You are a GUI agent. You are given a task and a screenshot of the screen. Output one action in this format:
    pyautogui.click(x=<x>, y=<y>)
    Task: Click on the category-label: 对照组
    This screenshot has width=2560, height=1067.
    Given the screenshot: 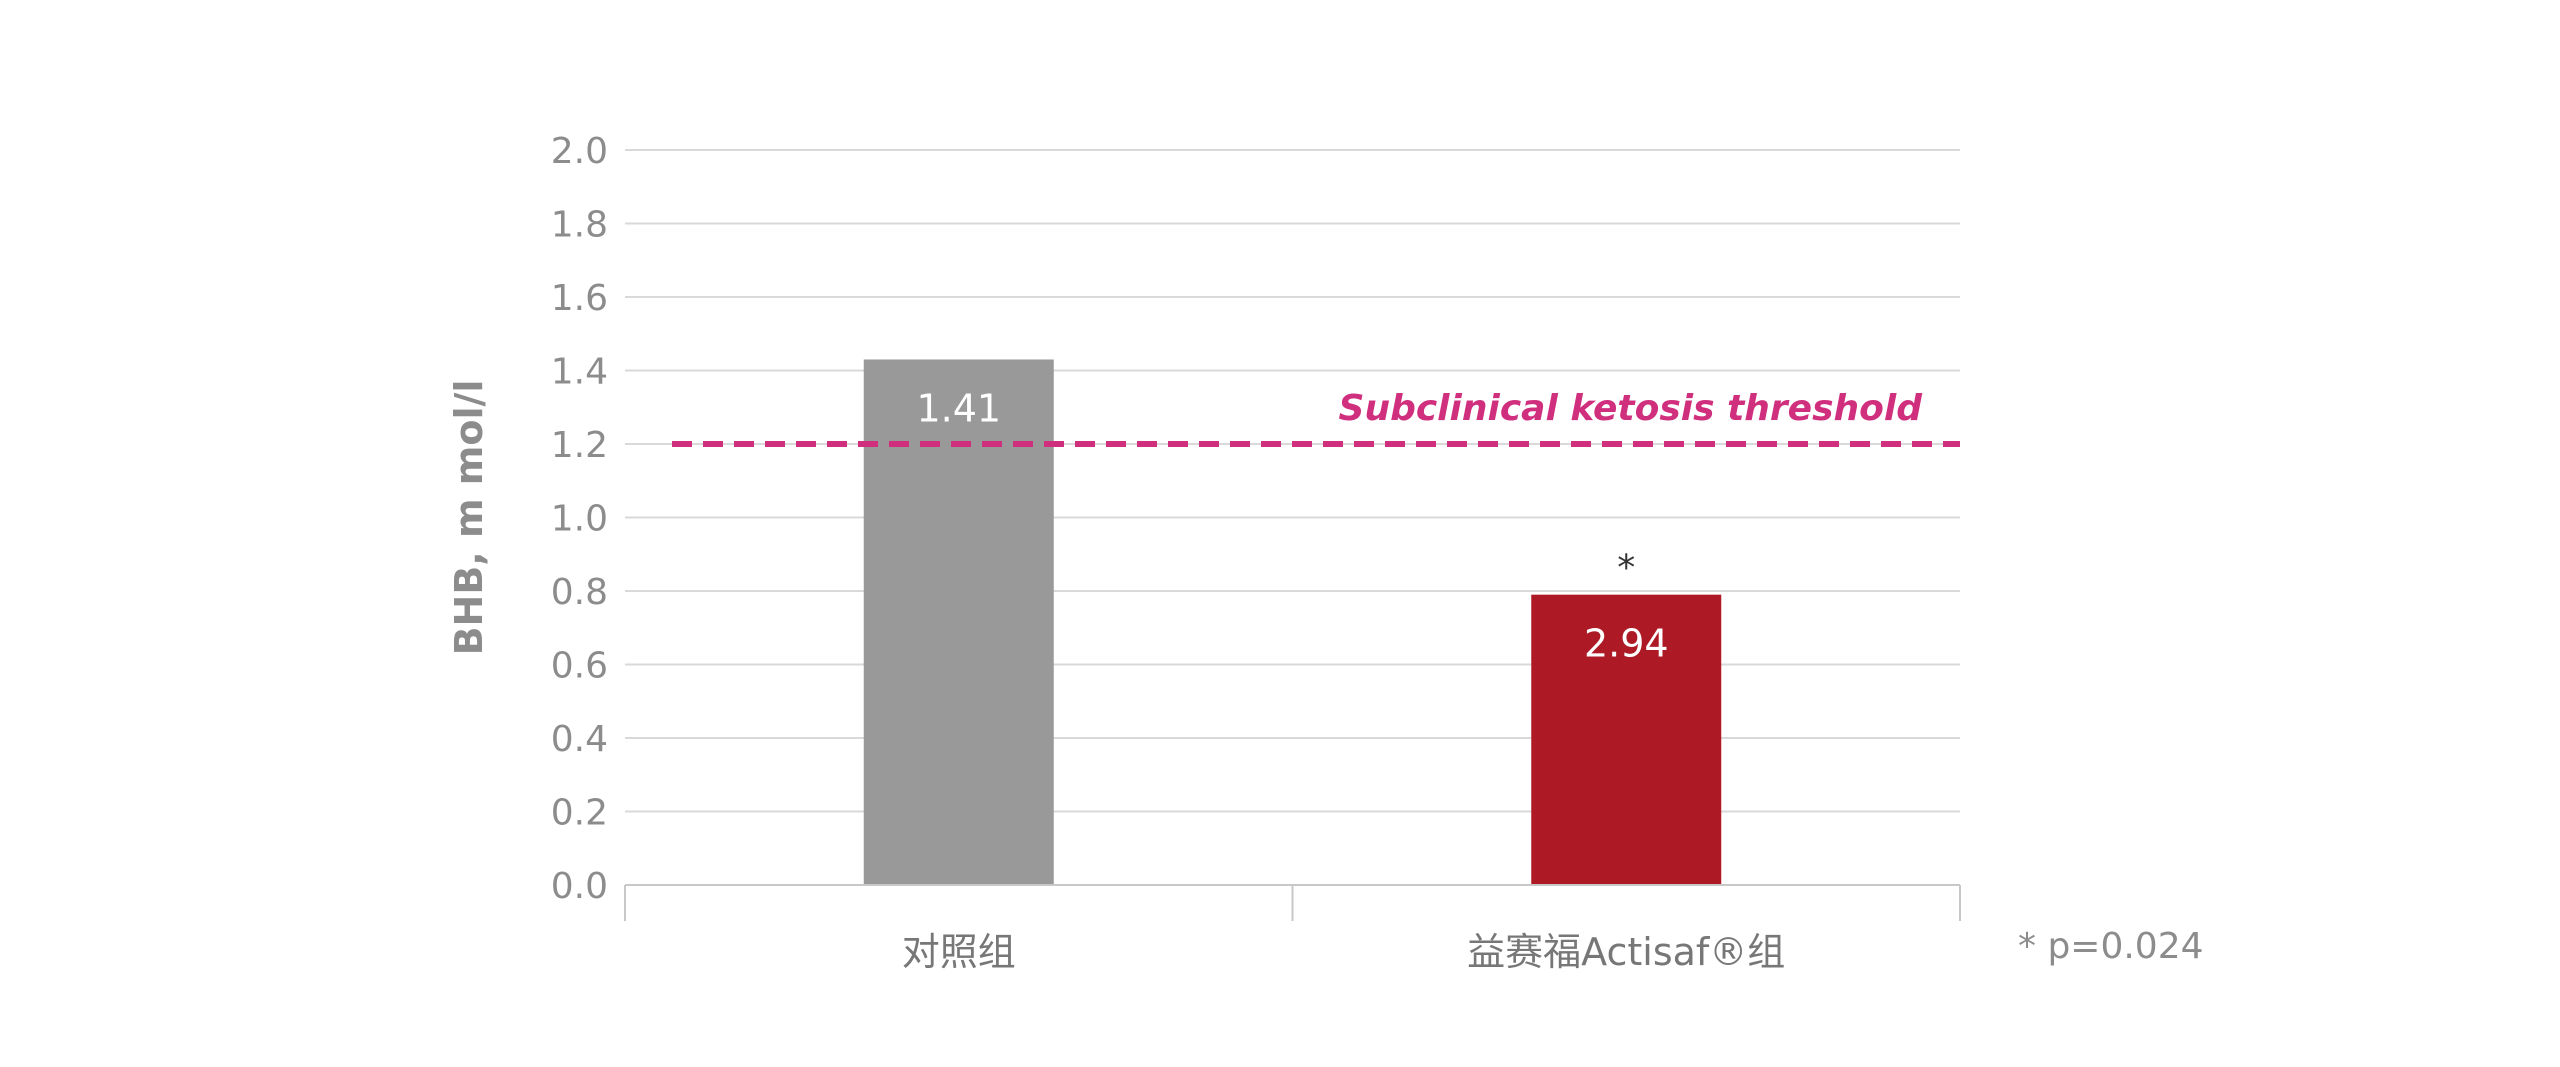 What is the action you would take?
    pyautogui.click(x=959, y=952)
    